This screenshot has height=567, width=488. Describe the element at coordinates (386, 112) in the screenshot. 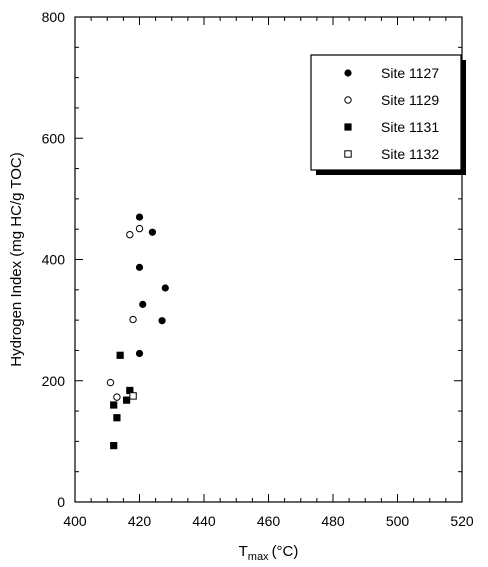

I see `legend-box` at that location.